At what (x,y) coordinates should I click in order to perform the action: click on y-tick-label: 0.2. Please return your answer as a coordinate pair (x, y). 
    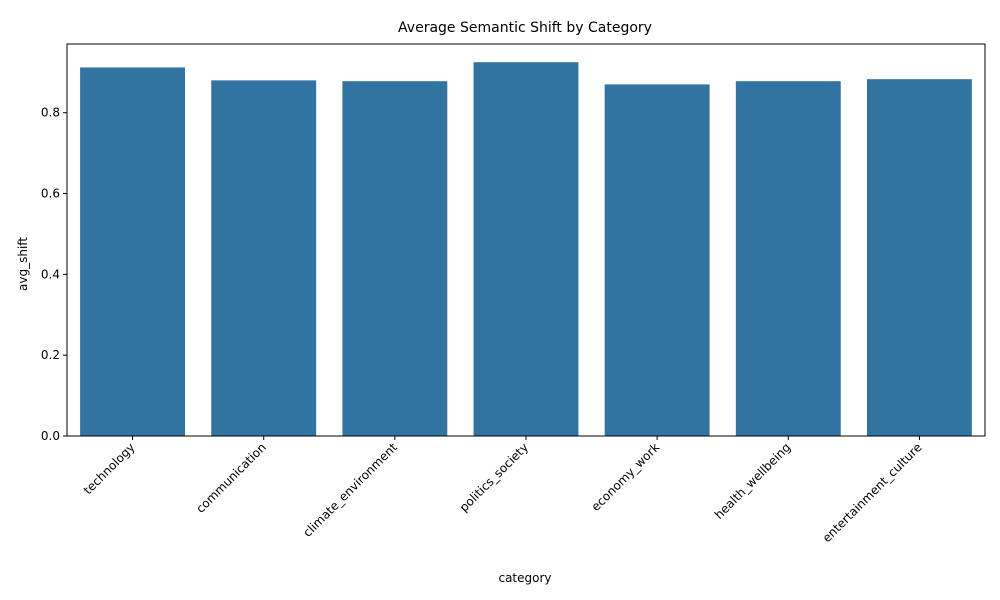
    Looking at the image, I should click on (50, 355).